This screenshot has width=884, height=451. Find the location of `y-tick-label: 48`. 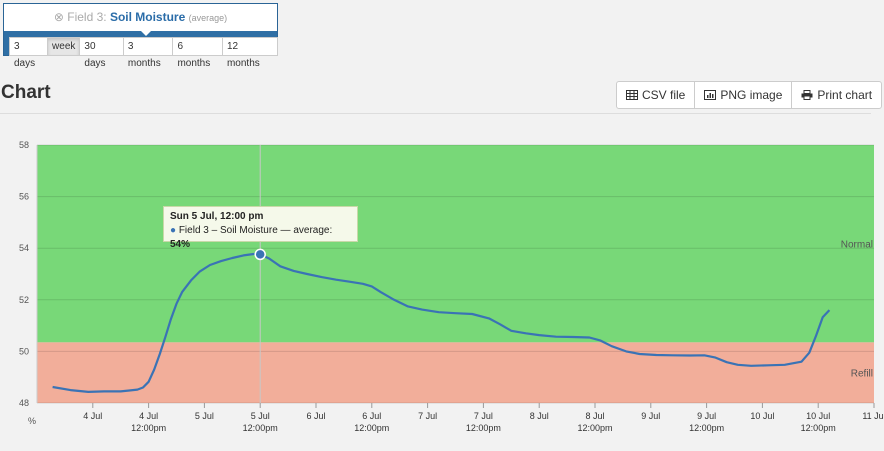

y-tick-label: 48 is located at coordinates (24, 403).